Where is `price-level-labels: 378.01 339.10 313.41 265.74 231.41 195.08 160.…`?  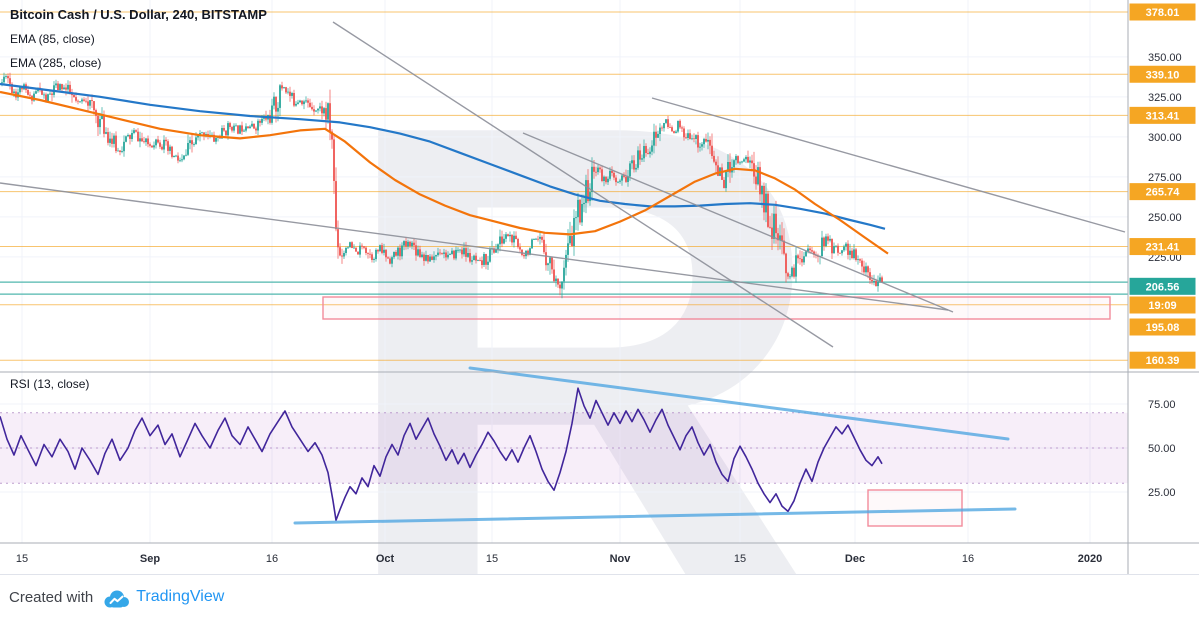 price-level-labels: 378.01 339.10 313.41 265.74 231.41 195.08 160.… is located at coordinates (1162, 186).